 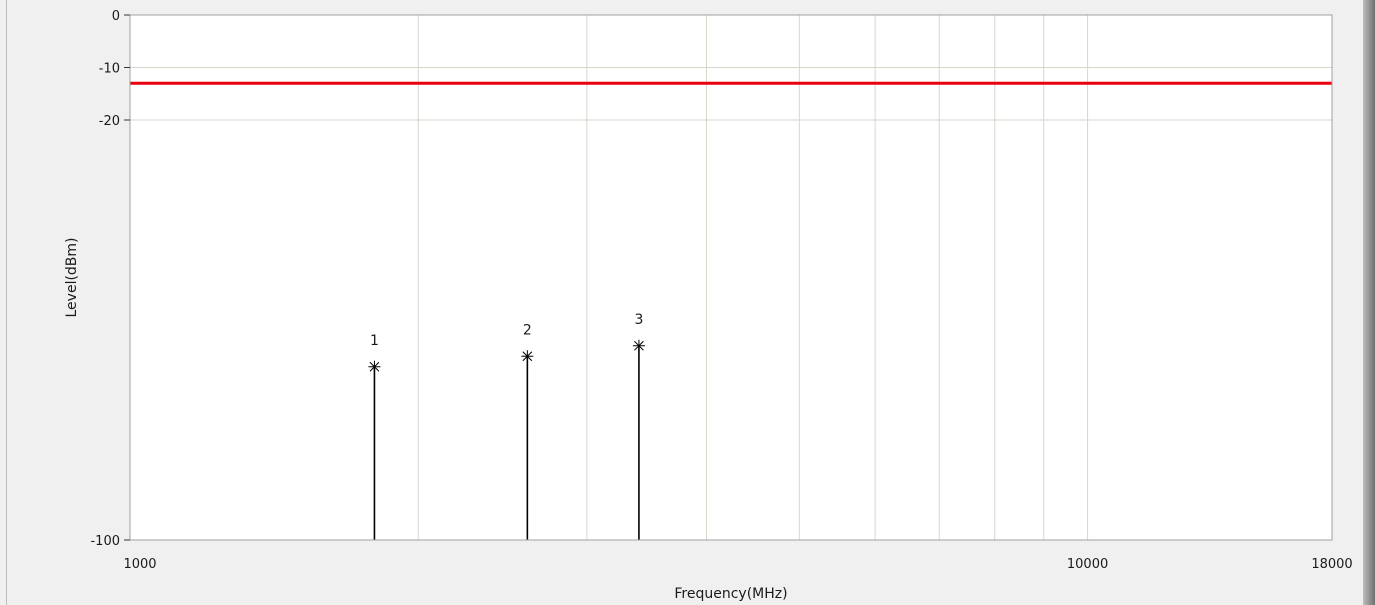 What do you see at coordinates (139, 564) in the screenshot?
I see `x-tick-label: 1000` at bounding box center [139, 564].